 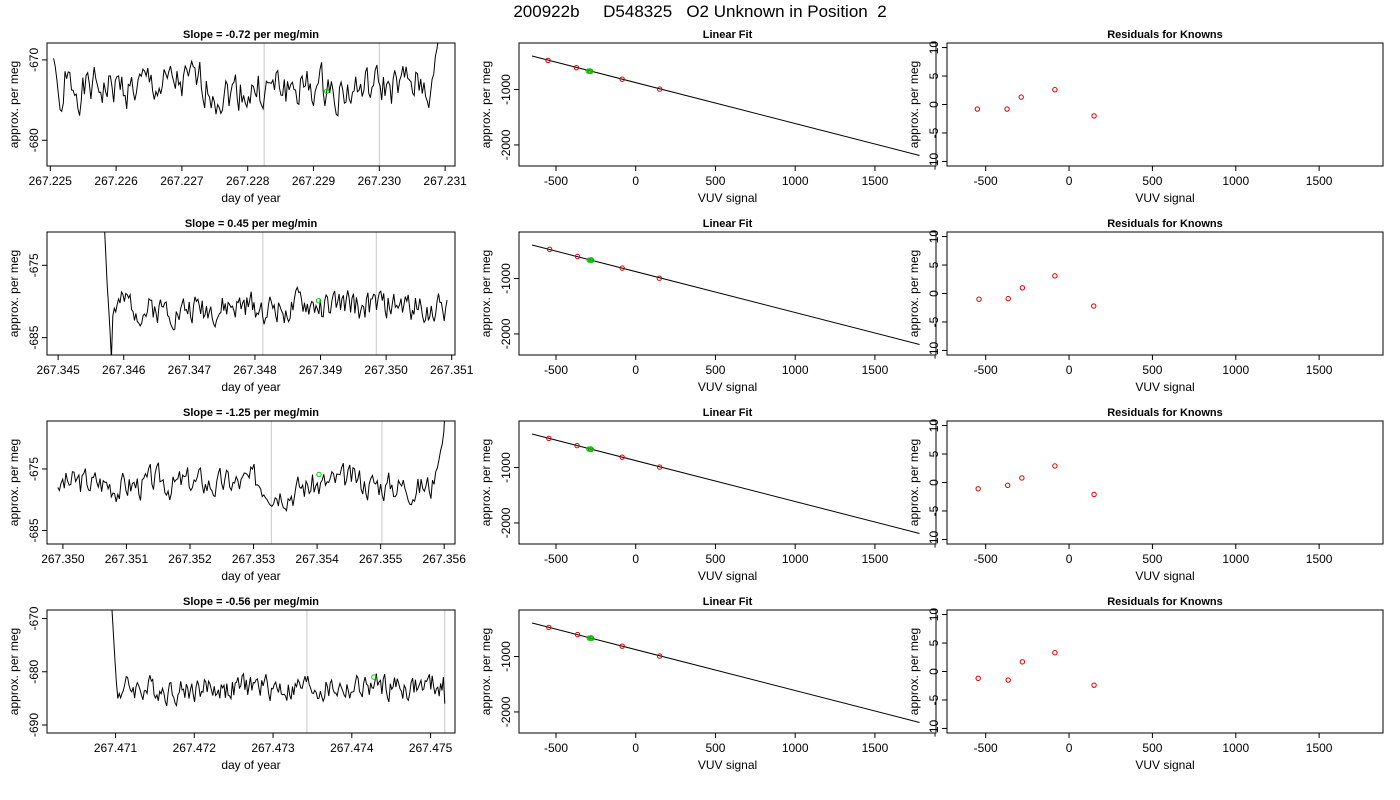 I want to click on x-tick-label: 267.227, so click(x=182, y=181).